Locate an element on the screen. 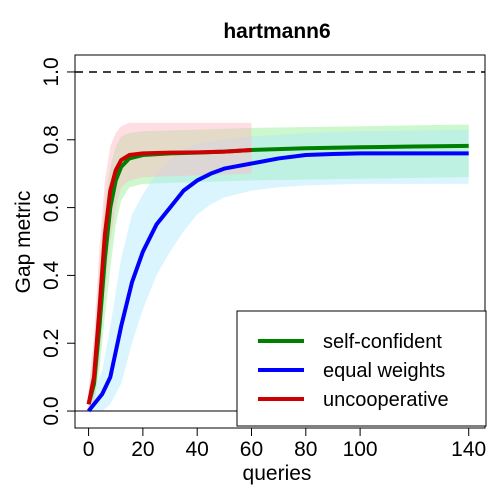  x-axis: 0 20 40 60 80 100 140 is located at coordinates (284, 444).